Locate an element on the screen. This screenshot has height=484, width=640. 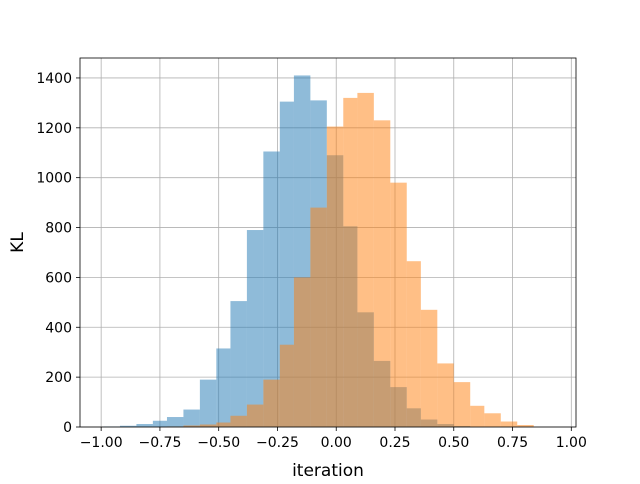
y-tick-label: 1400 is located at coordinates (54, 79).